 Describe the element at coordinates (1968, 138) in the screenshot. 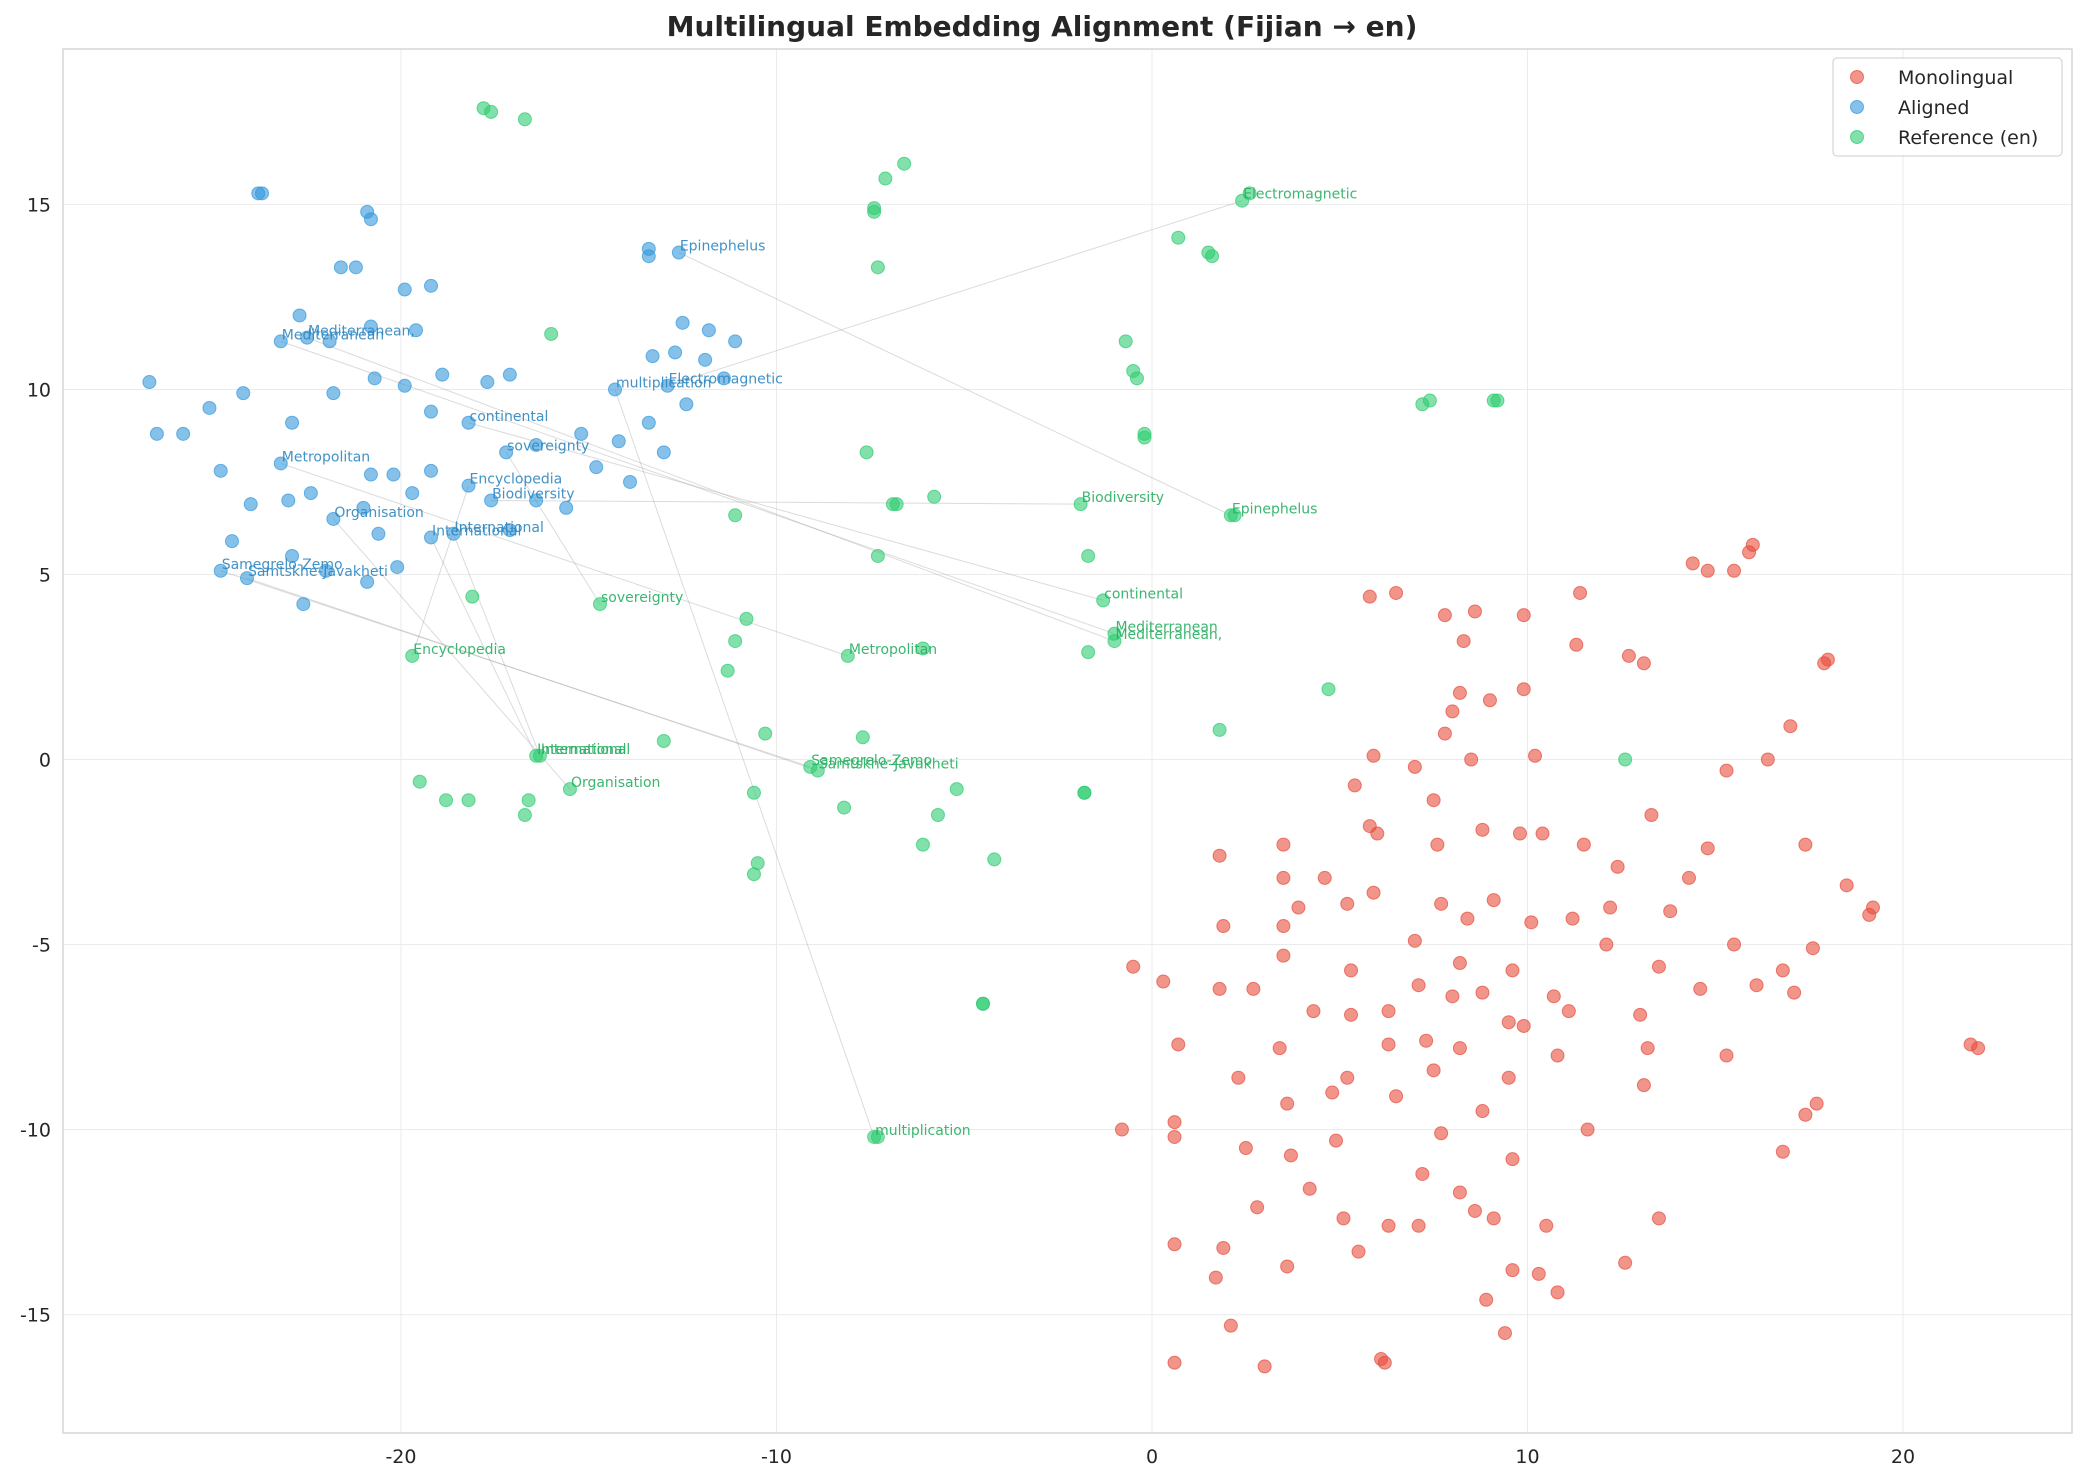

I see `legend-label: Reference (en)` at that location.